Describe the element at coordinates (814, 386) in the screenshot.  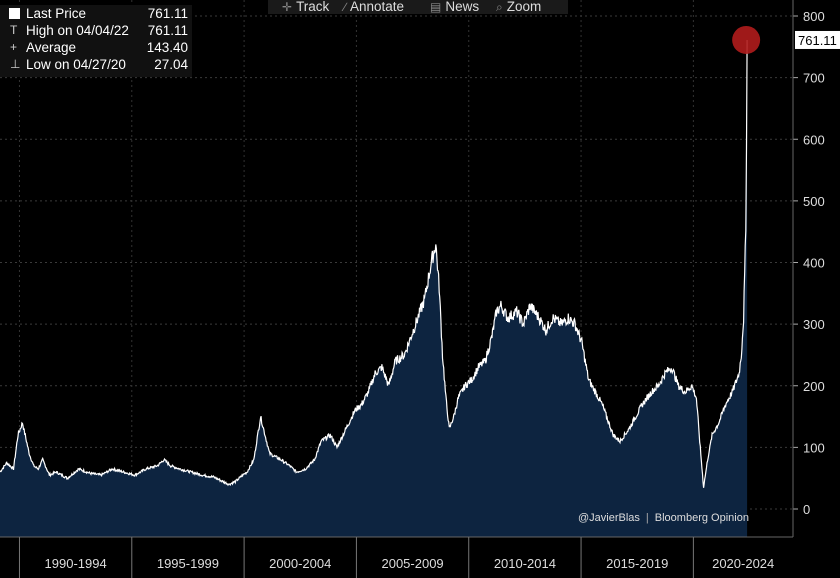
I see `y-tick-label: 200` at that location.